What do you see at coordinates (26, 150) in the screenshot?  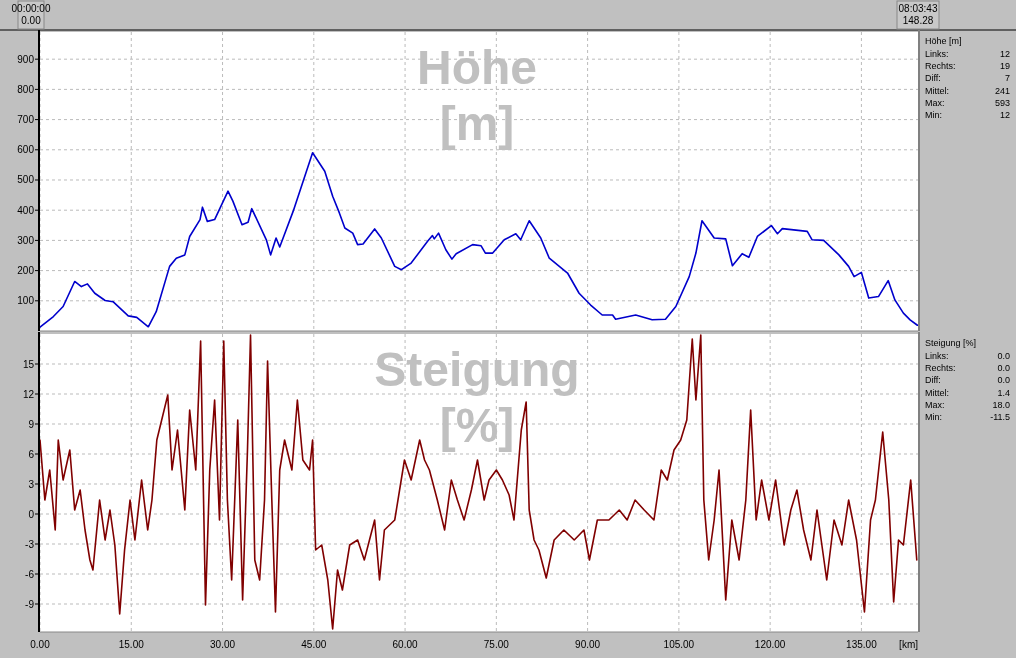 I see `y-tick-label: 600` at bounding box center [26, 150].